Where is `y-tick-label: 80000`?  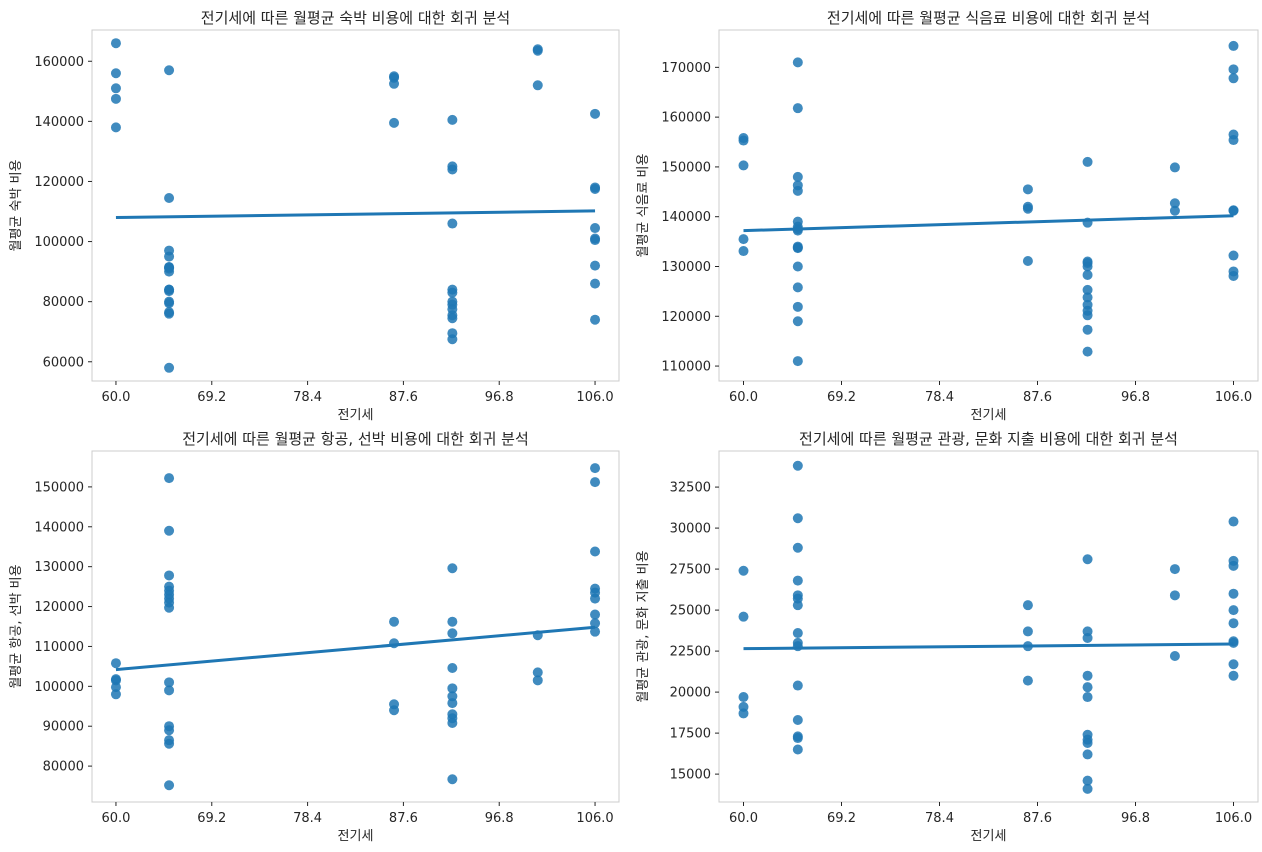 y-tick-label: 80000 is located at coordinates (63, 767).